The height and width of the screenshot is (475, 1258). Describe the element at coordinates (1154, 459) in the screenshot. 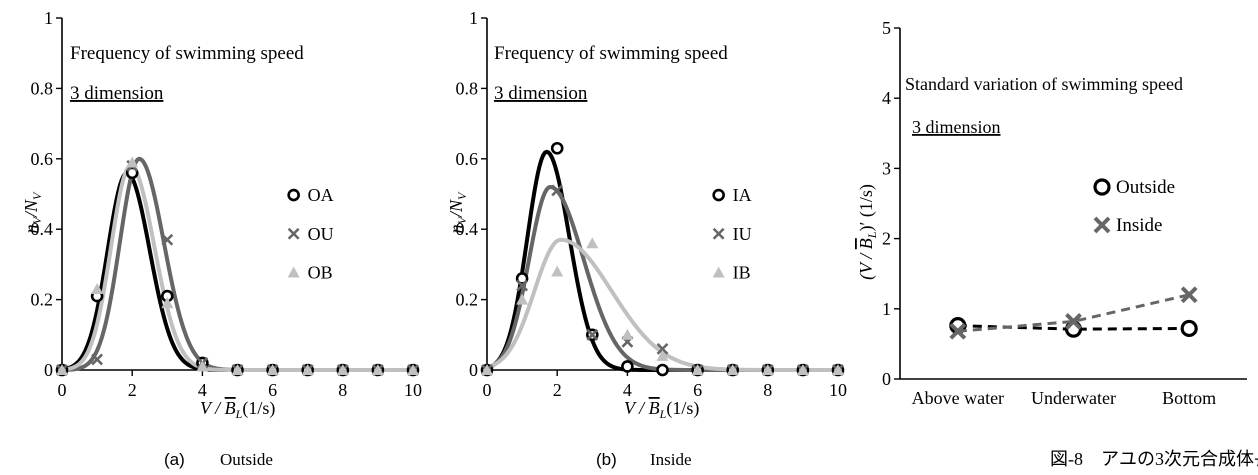

I see `panel-c-caption: 図-8 アユの3次元合成体長倍` at that location.